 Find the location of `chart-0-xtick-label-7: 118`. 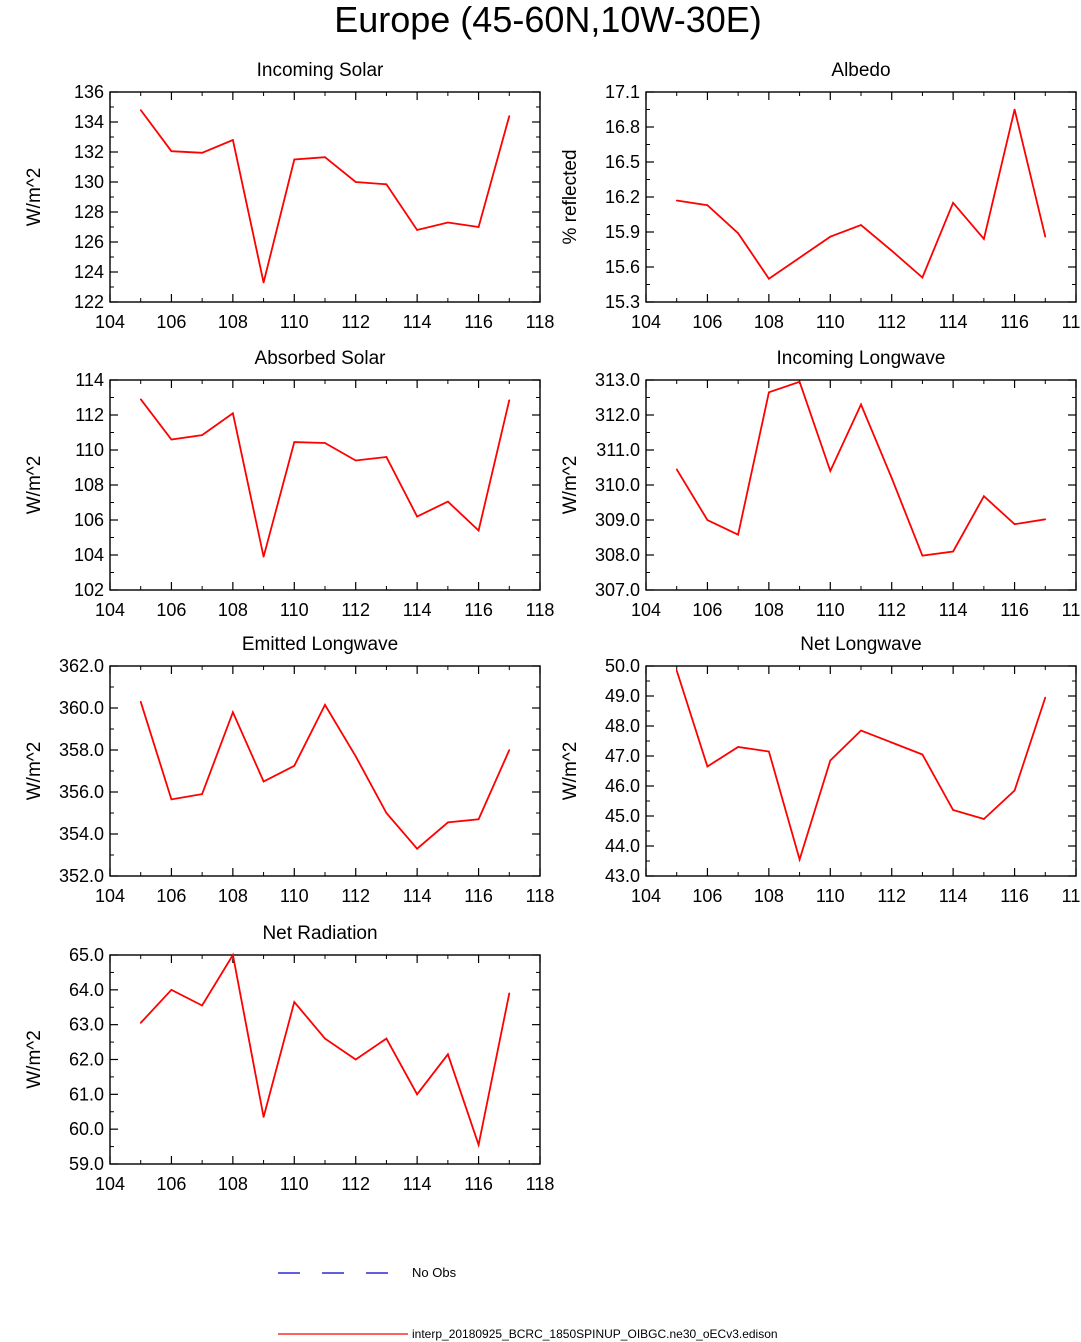

chart-0-xtick-label-7: 118 is located at coordinates (540, 322).